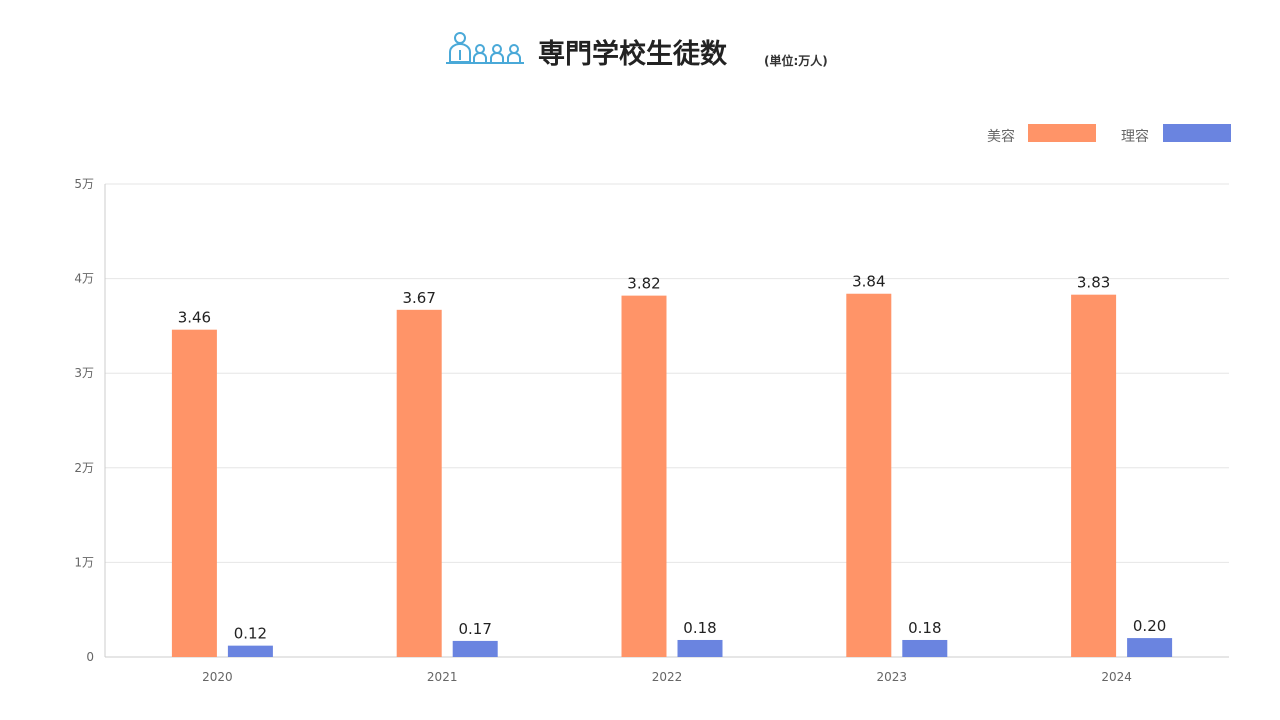 The width and height of the screenshot is (1280, 720). I want to click on y-tick-label: 0, so click(90, 657).